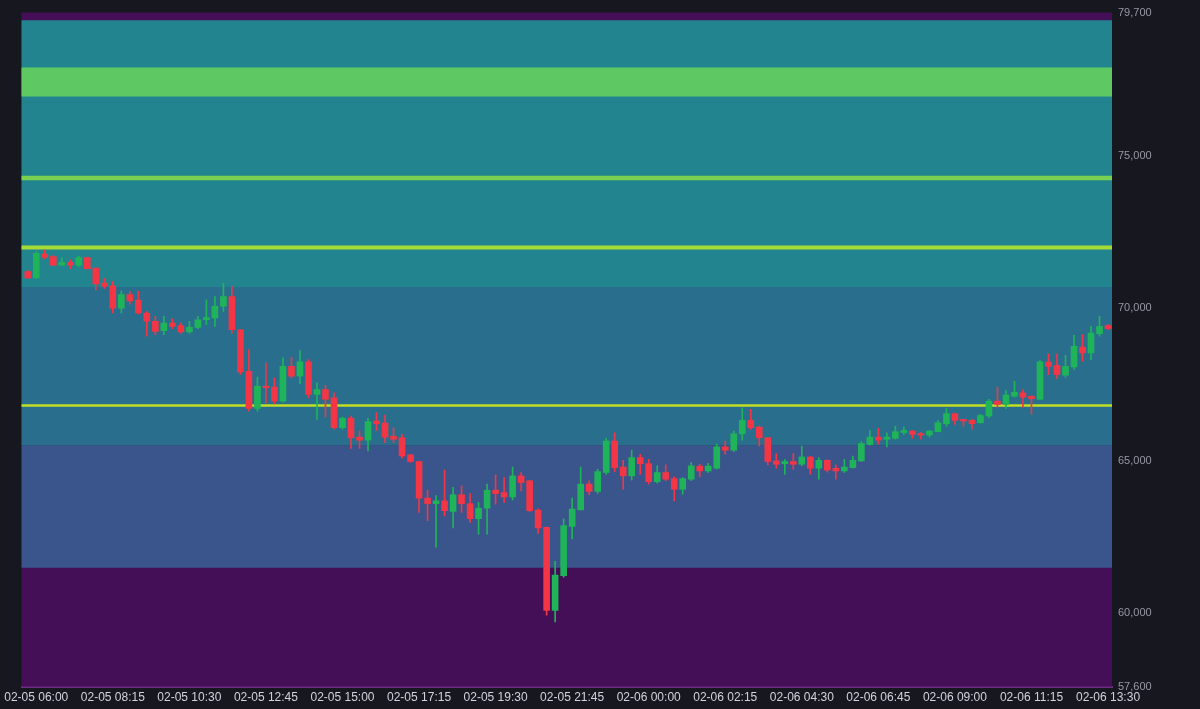  What do you see at coordinates (1135, 307) in the screenshot?
I see `y-tick-label: 70,000` at bounding box center [1135, 307].